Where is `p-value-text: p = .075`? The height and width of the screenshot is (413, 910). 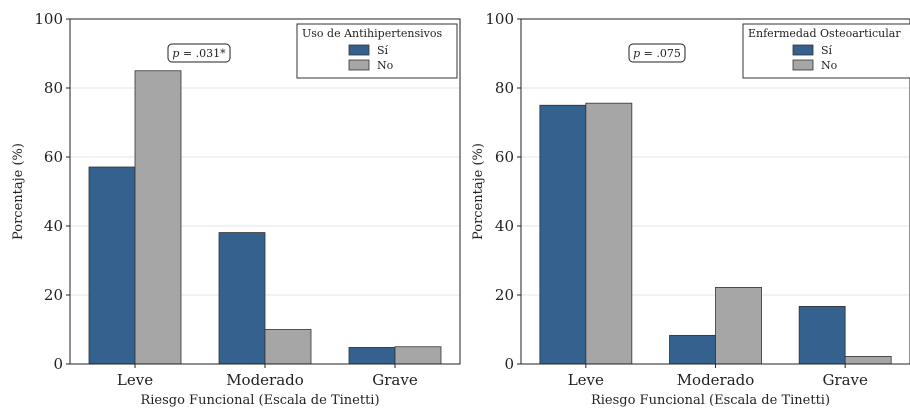
p-value-text: p = .075 is located at coordinates (657, 53).